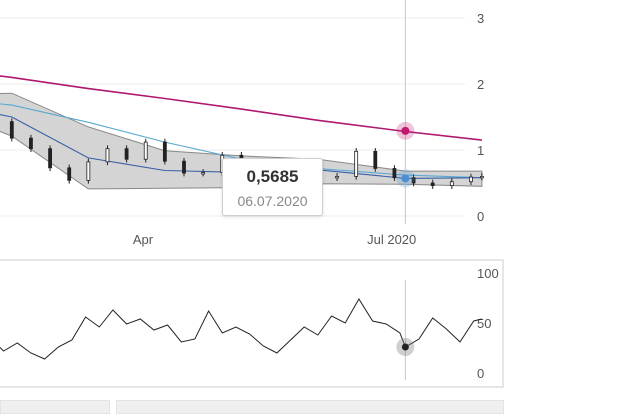  What do you see at coordinates (488, 273) in the screenshot?
I see `osc-y-tick-label: 100` at bounding box center [488, 273].